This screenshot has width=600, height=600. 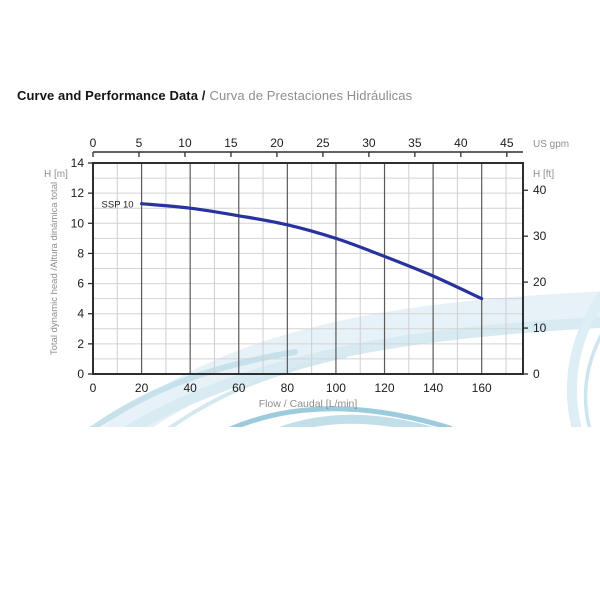 What do you see at coordinates (433, 388) in the screenshot?
I see `bottom-axis-tick-label: 140` at bounding box center [433, 388].